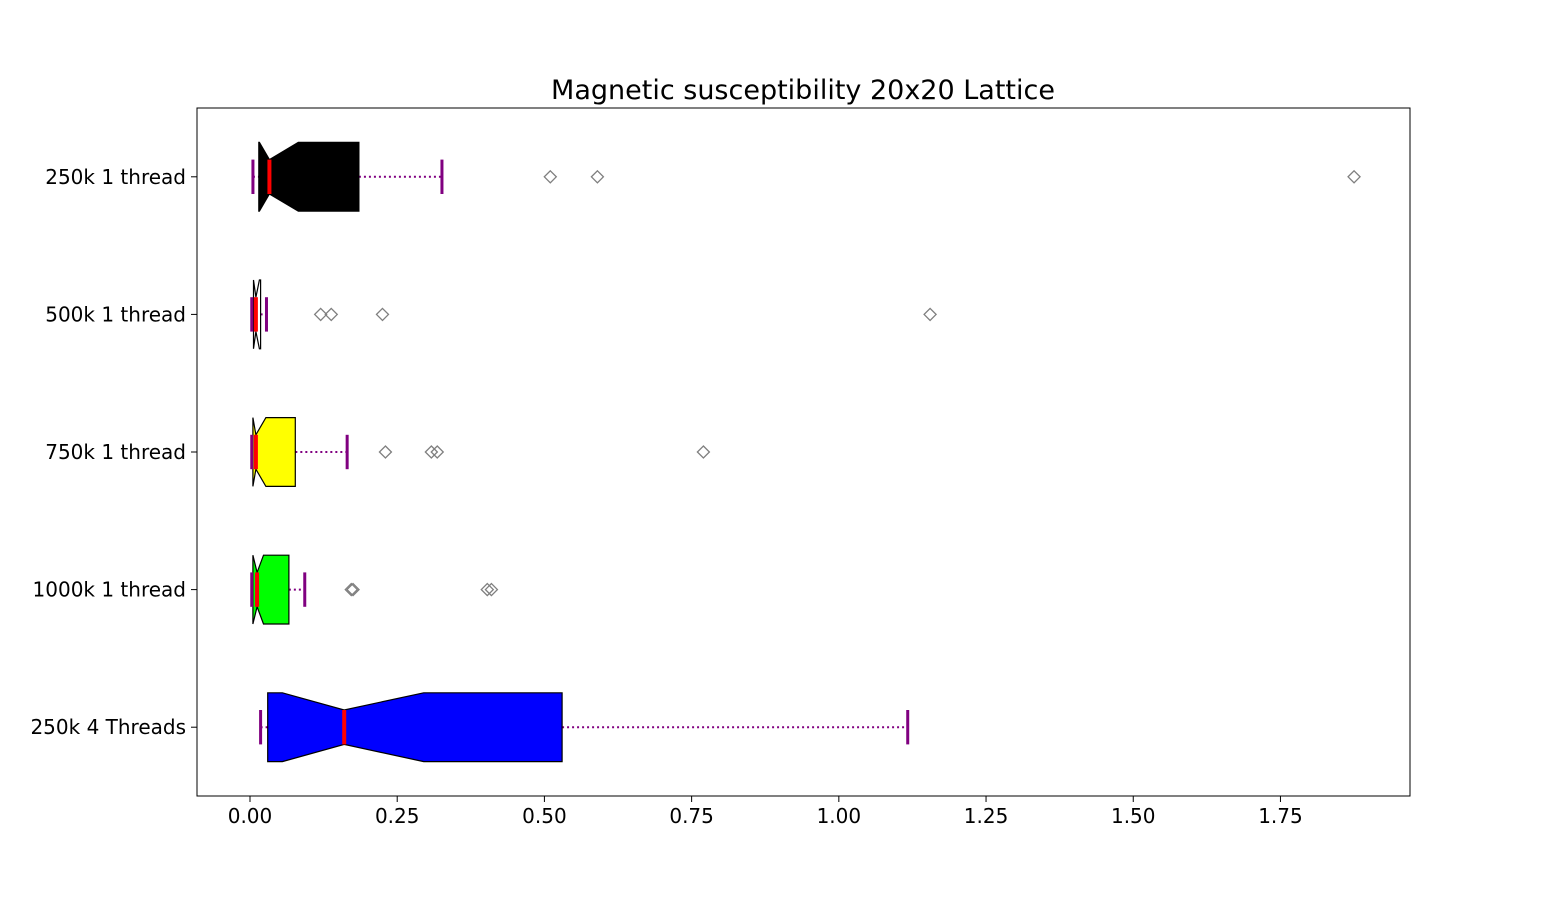 The height and width of the screenshot is (898, 1567). Describe the element at coordinates (544, 816) in the screenshot. I see `x-tick-label: 0.50` at that location.